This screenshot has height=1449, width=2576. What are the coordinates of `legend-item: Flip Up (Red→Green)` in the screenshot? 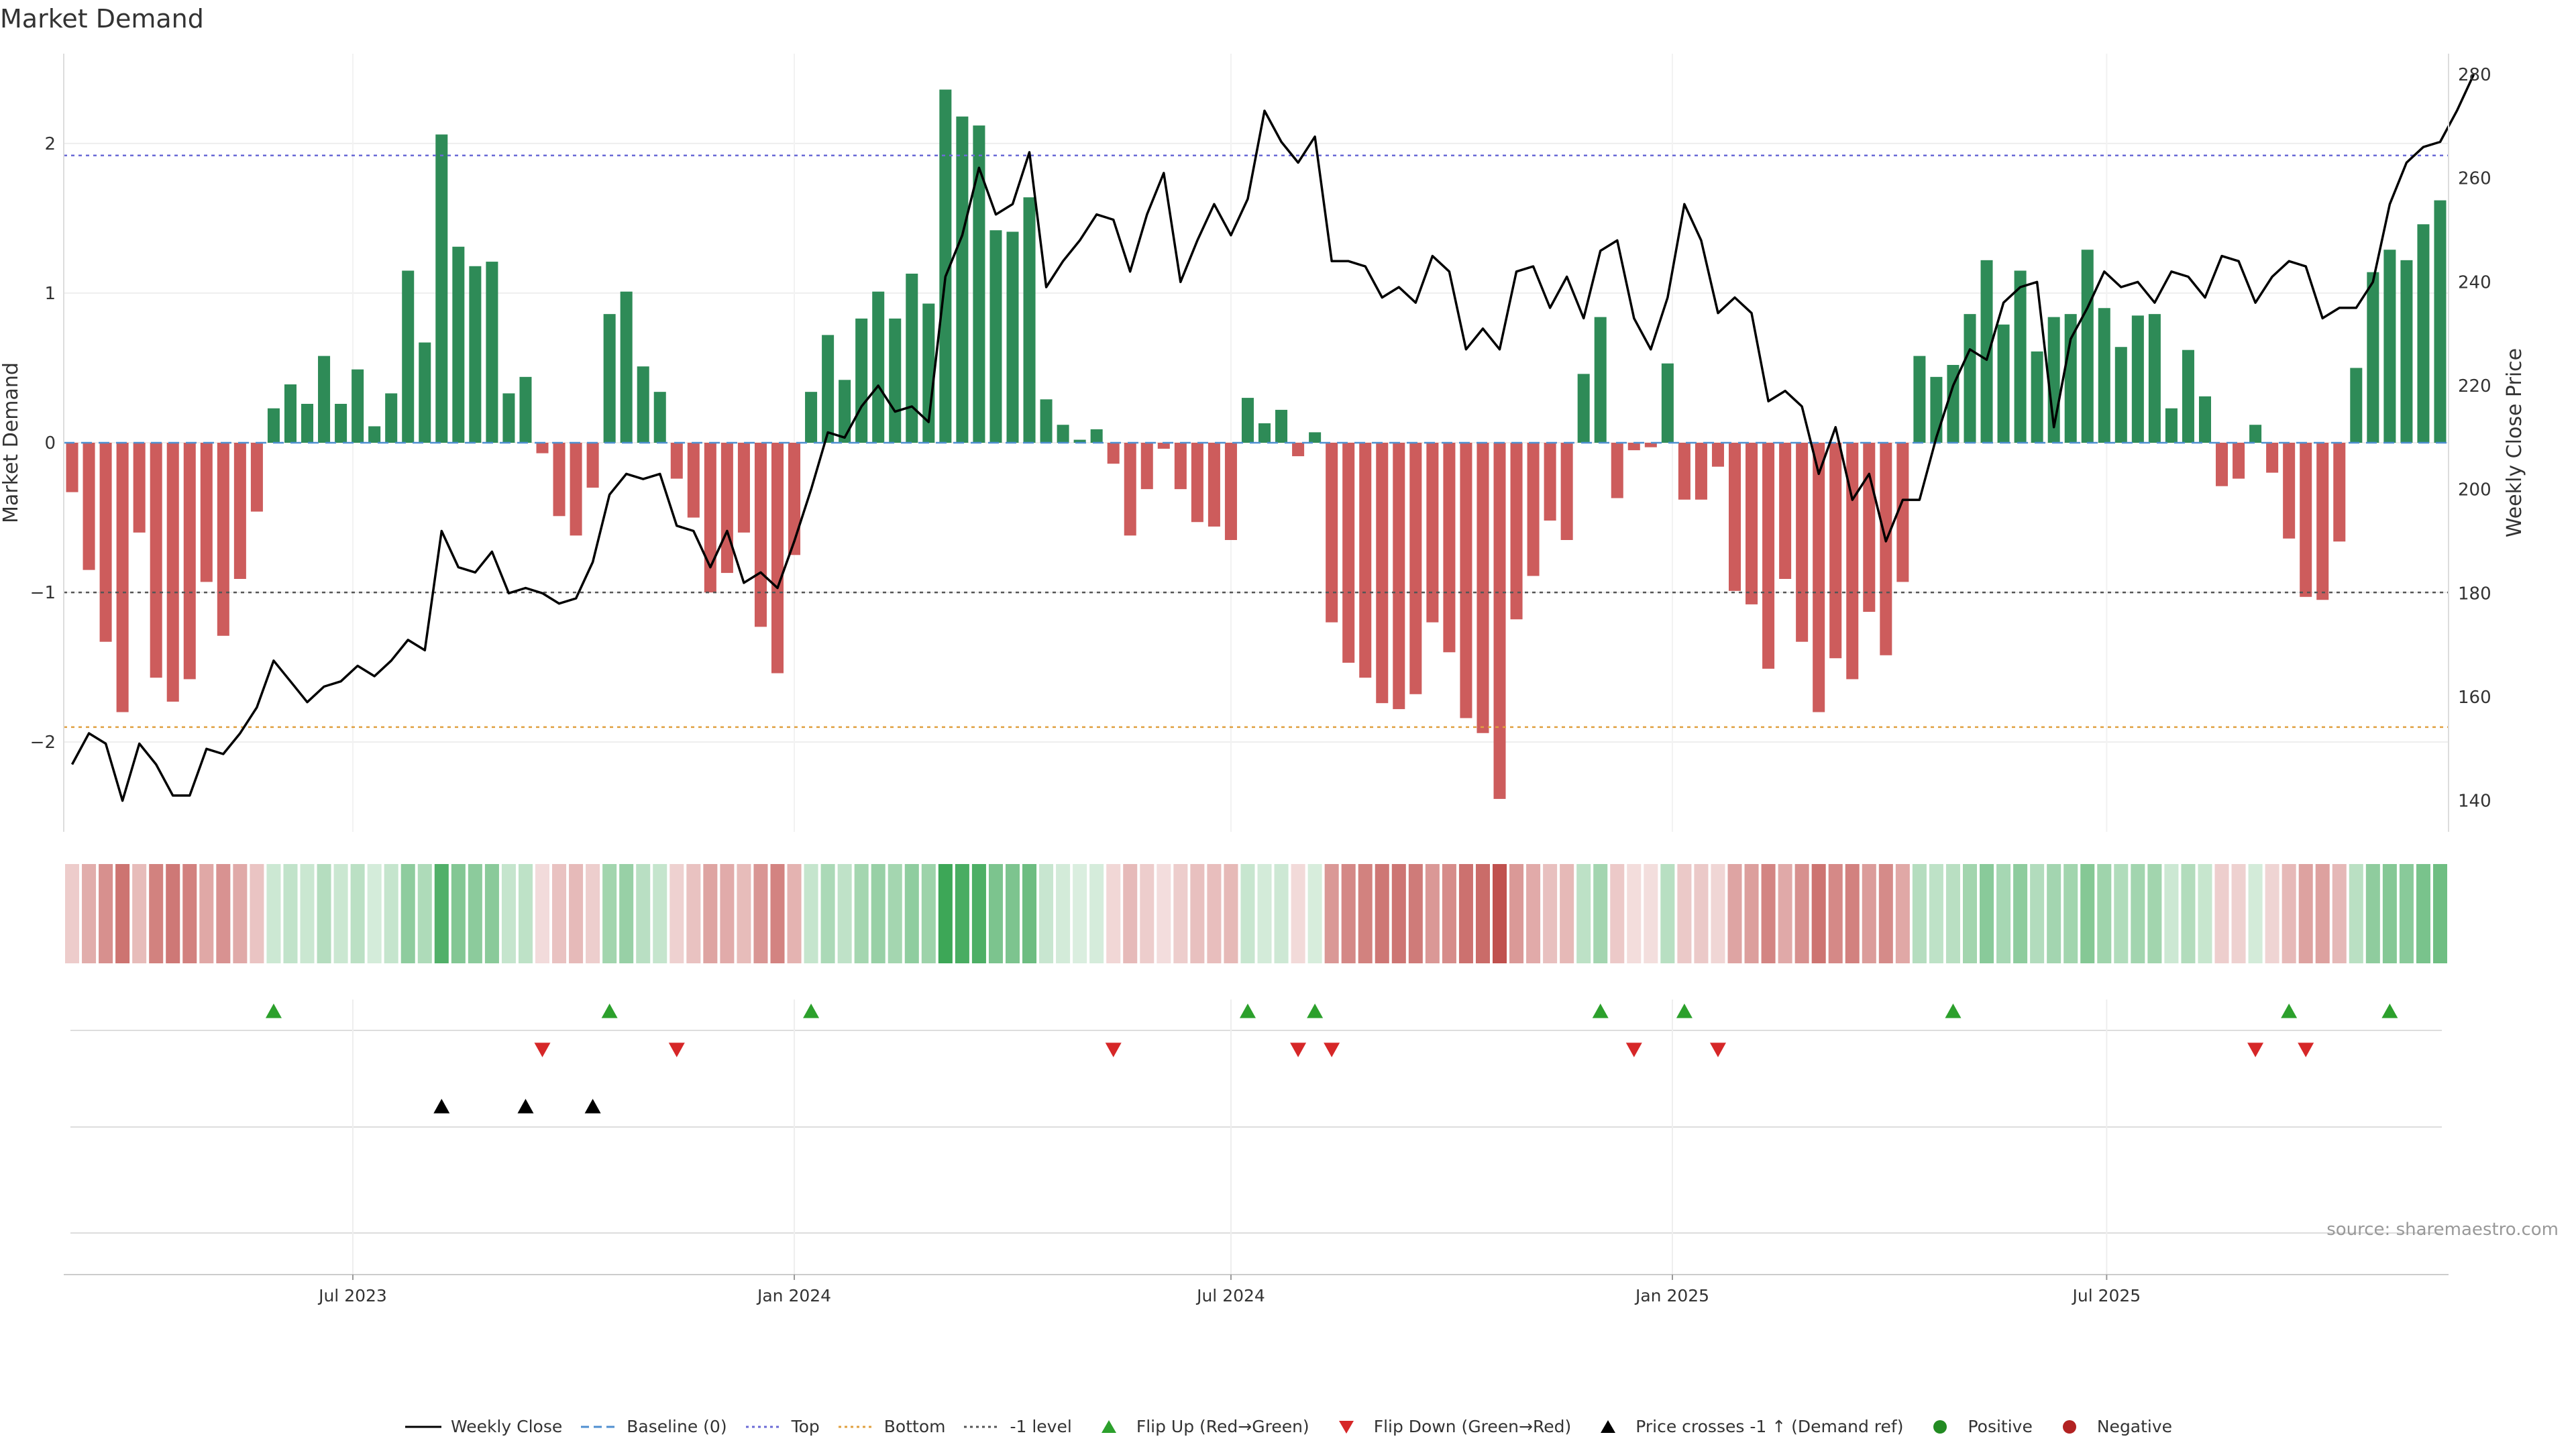 It's located at (1199, 1426).